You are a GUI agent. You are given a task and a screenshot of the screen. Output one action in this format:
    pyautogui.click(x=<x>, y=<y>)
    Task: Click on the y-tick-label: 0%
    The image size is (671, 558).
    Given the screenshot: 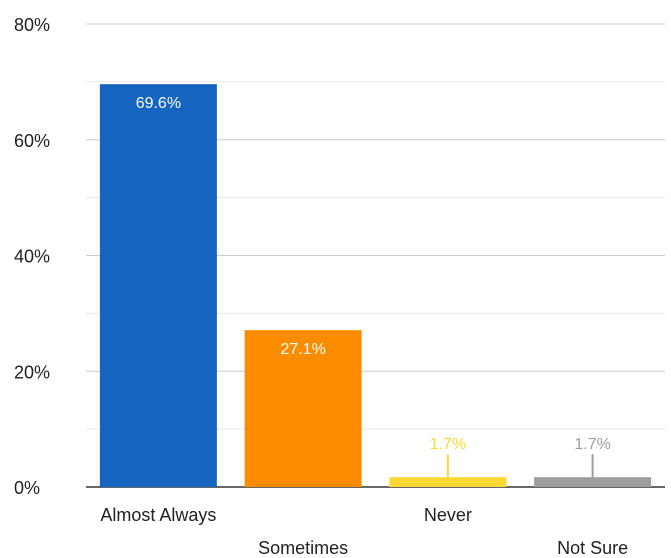 What is the action you would take?
    pyautogui.click(x=27, y=488)
    